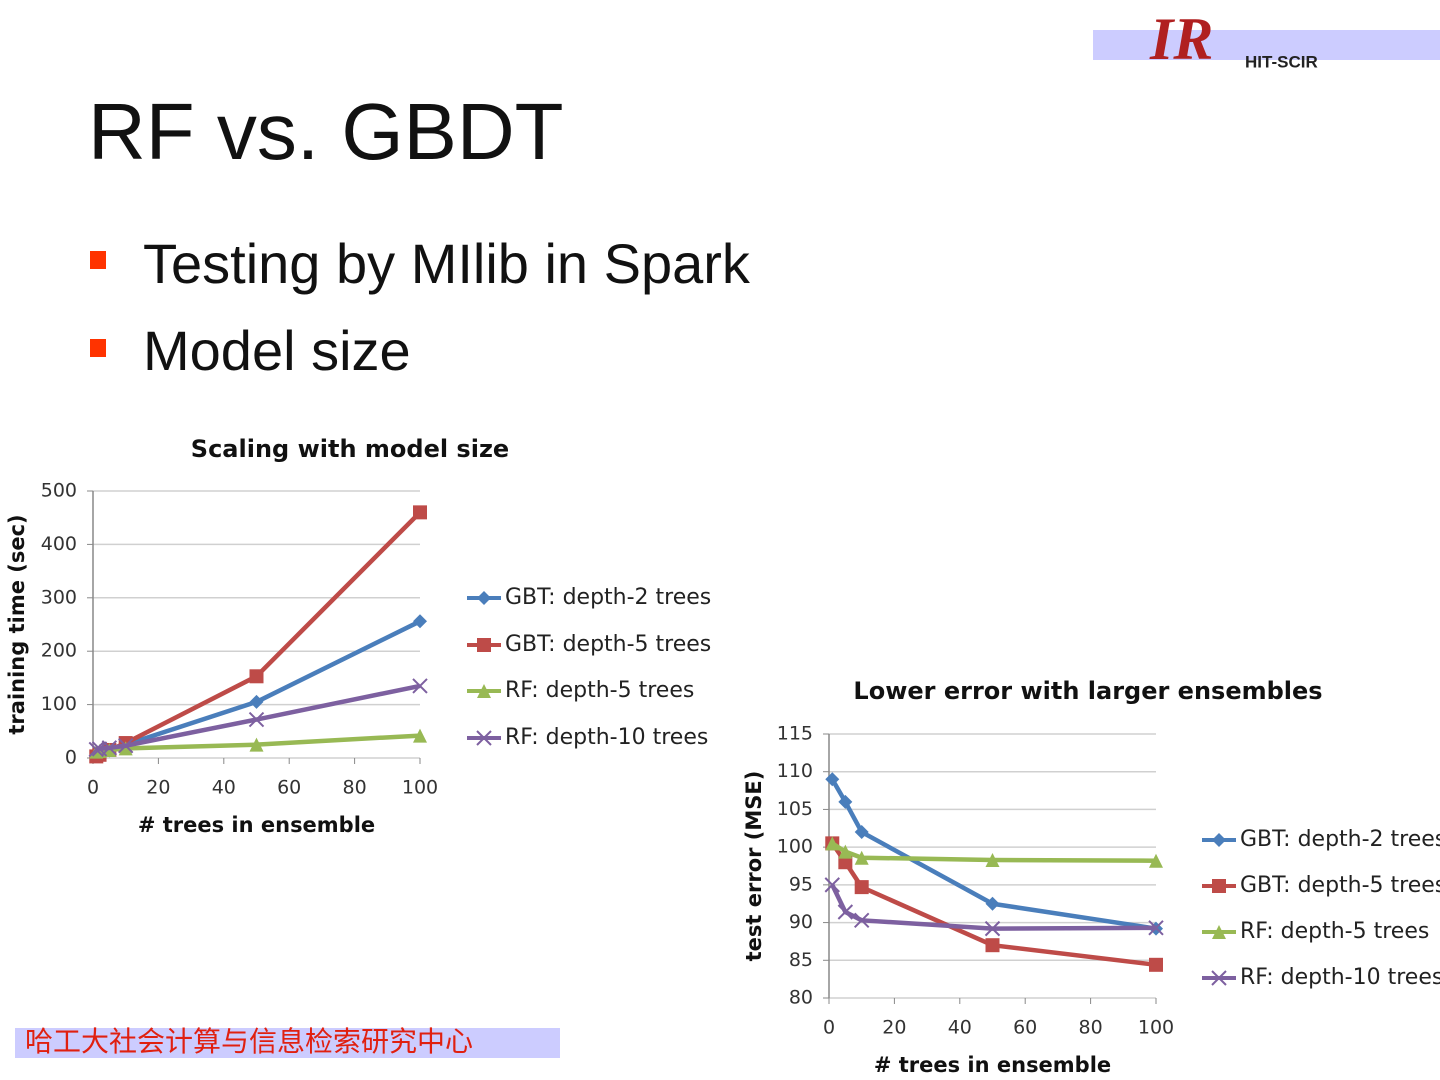 This screenshot has height=1080, width=1440. What do you see at coordinates (59, 544) in the screenshot?
I see `y-tick-label: 400` at bounding box center [59, 544].